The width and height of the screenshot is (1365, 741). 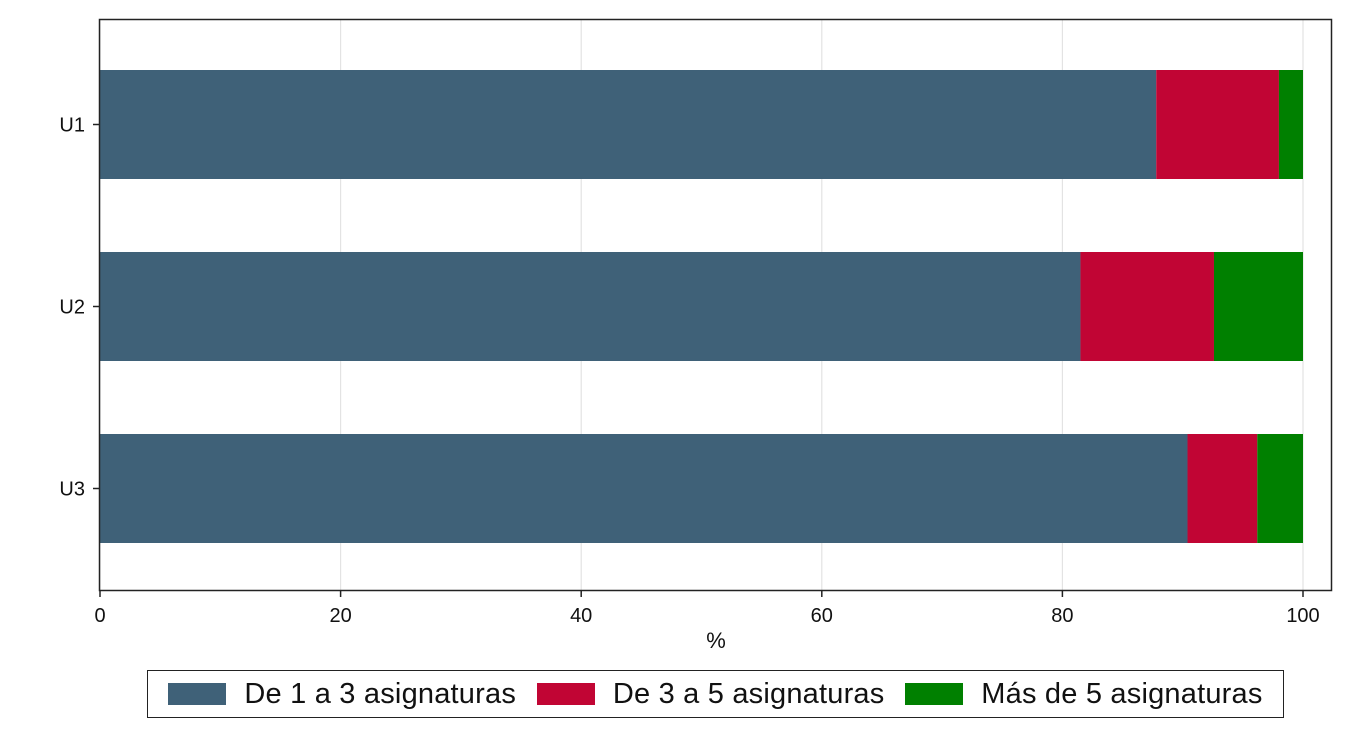 What do you see at coordinates (1122, 693) in the screenshot?
I see `legend-label: Más de 5 asignaturas` at bounding box center [1122, 693].